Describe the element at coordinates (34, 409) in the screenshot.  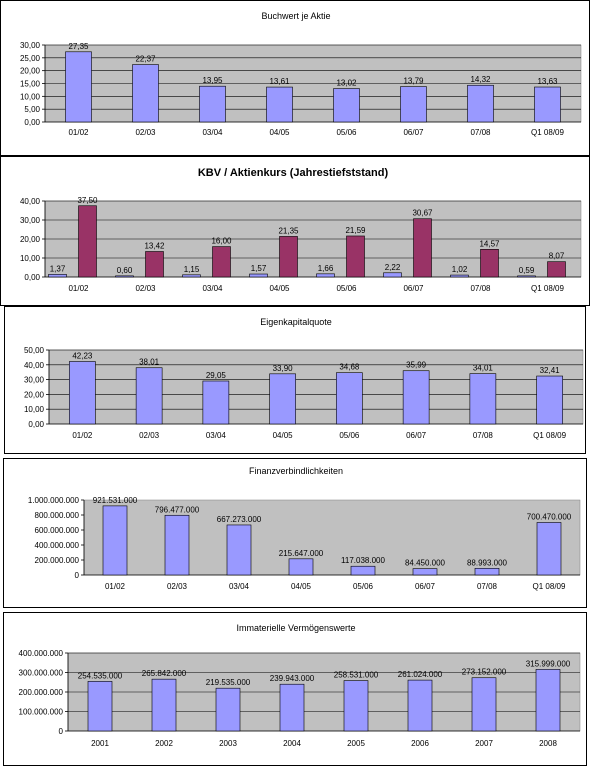
I see `y-tick-label: 10,00` at that location.